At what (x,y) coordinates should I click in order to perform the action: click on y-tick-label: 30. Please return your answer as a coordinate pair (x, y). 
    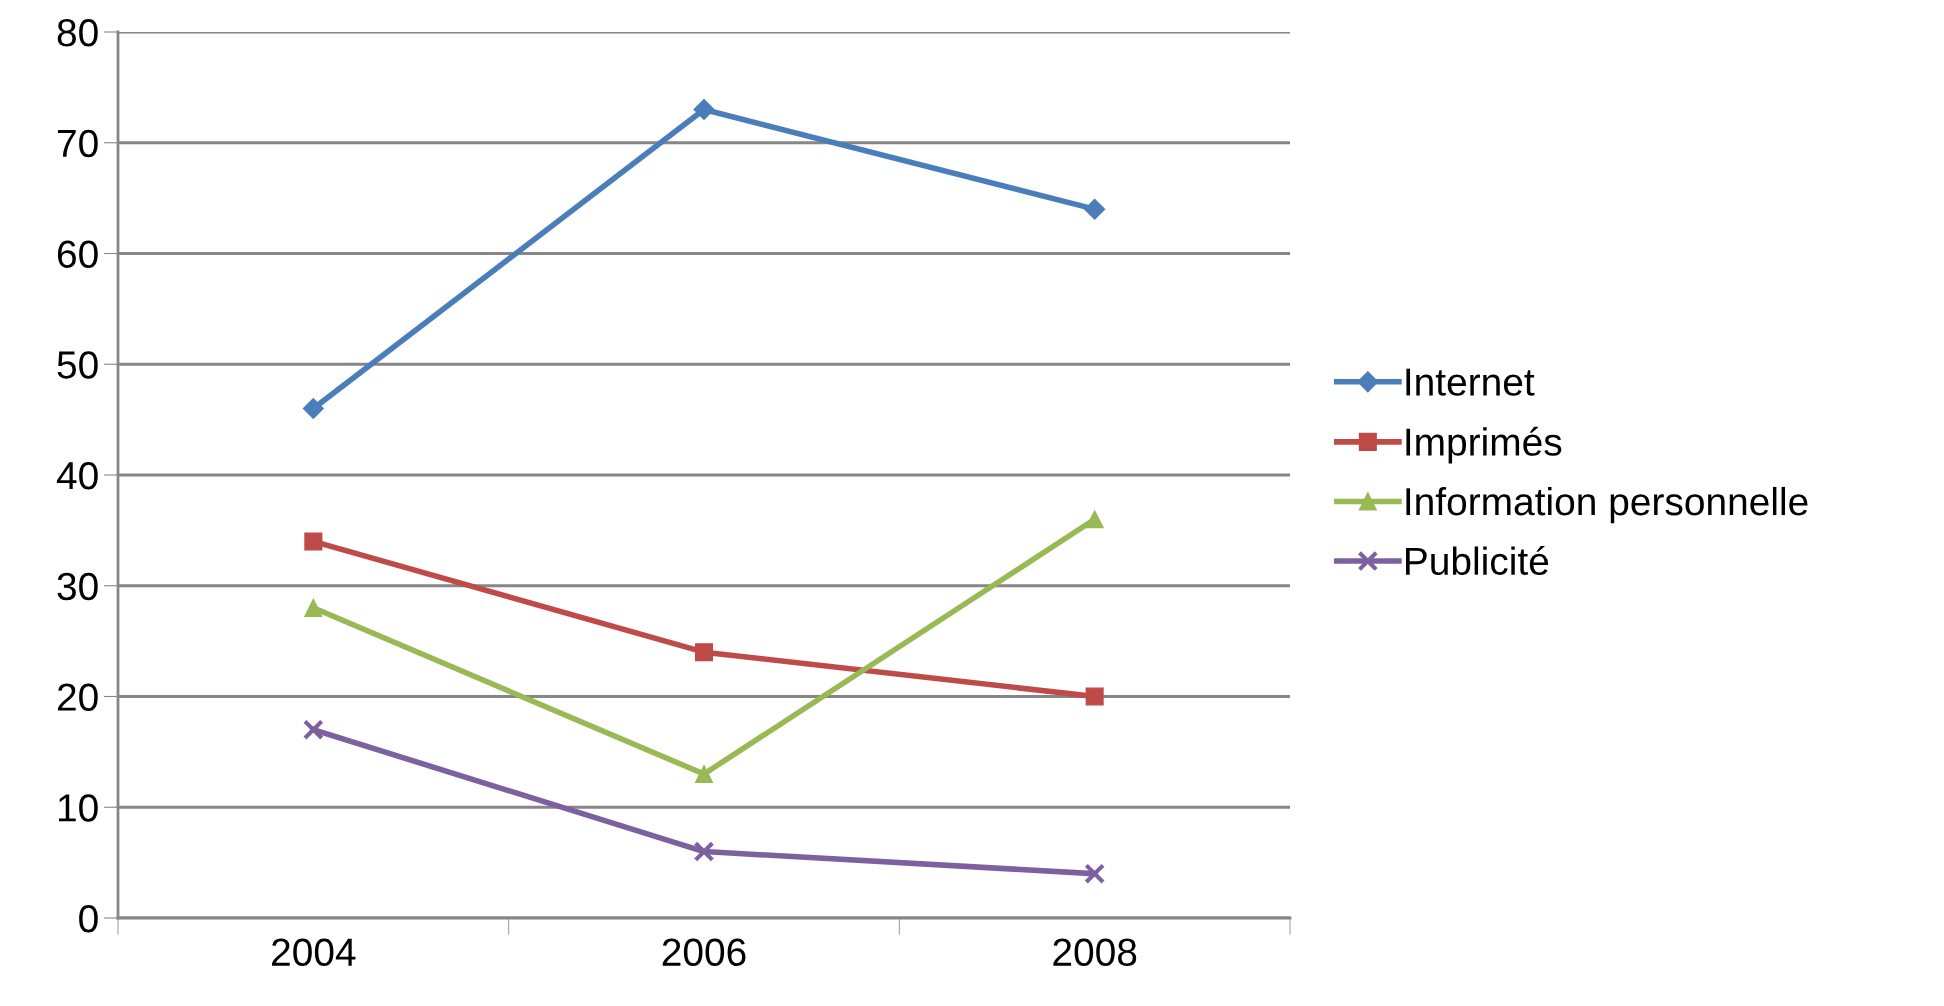
    Looking at the image, I should click on (77, 586).